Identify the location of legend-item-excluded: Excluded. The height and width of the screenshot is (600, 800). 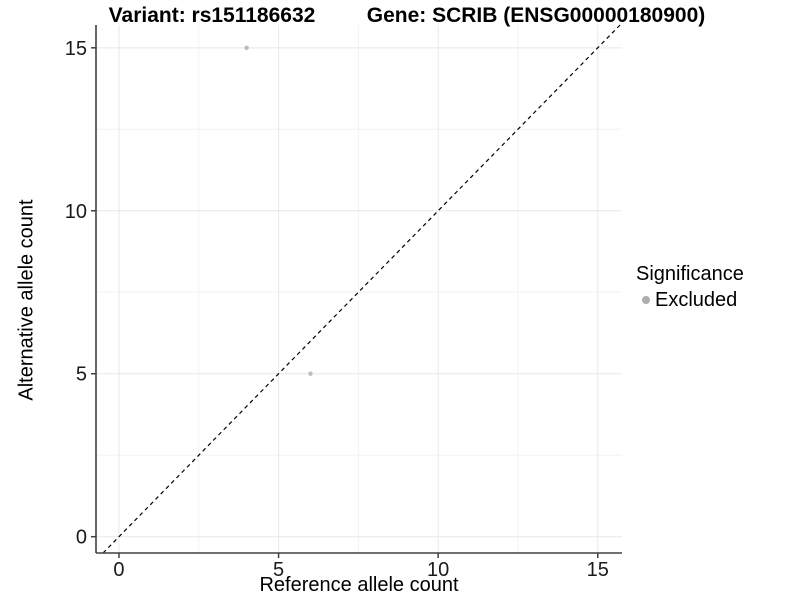
(690, 300).